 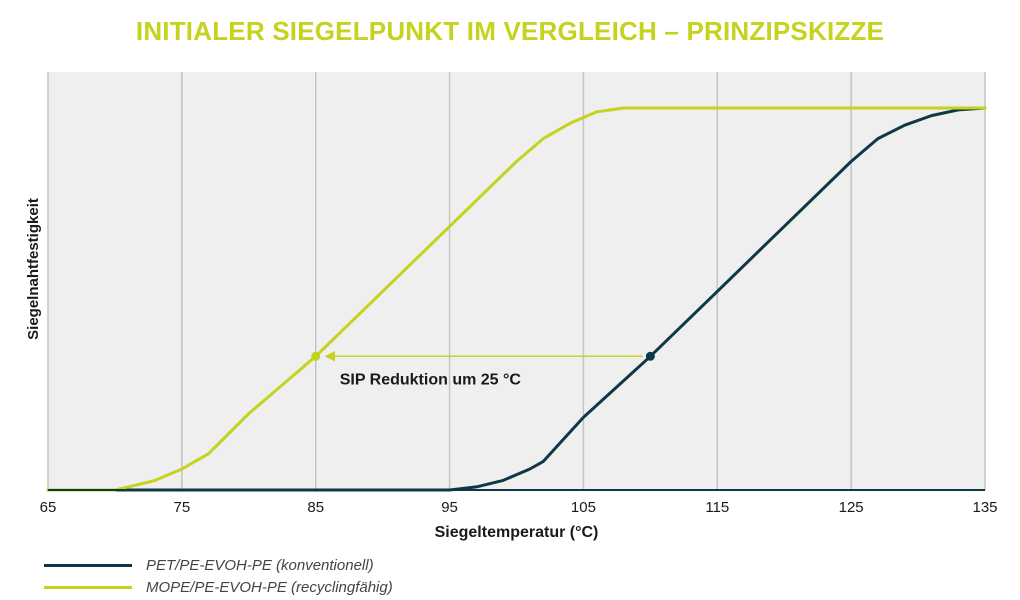 I want to click on x-tick-label: 105, so click(x=583, y=507).